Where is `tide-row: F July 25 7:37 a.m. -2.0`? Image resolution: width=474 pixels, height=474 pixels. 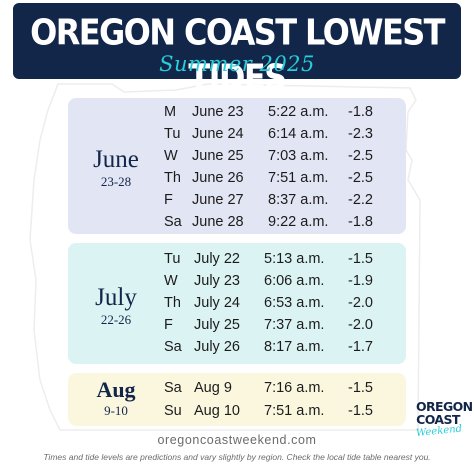
tide-row: F July 25 7:37 a.m. -2.0 is located at coordinates (237, 325).